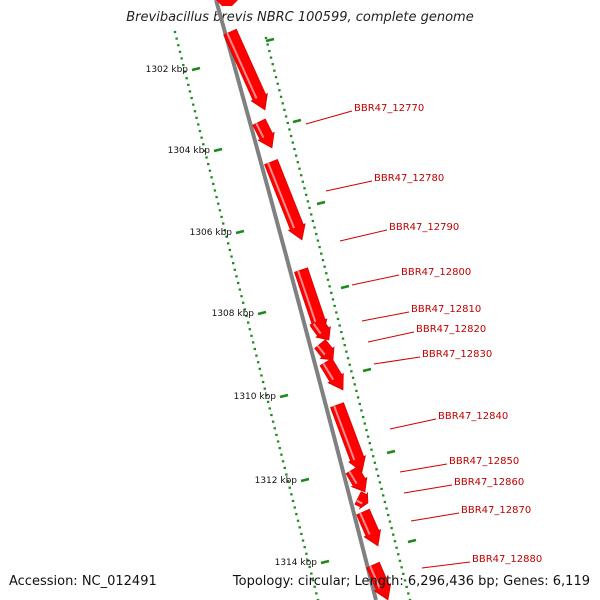  Describe the element at coordinates (83, 581) in the screenshot. I see `accession-text: Accession: NC_012491` at that location.